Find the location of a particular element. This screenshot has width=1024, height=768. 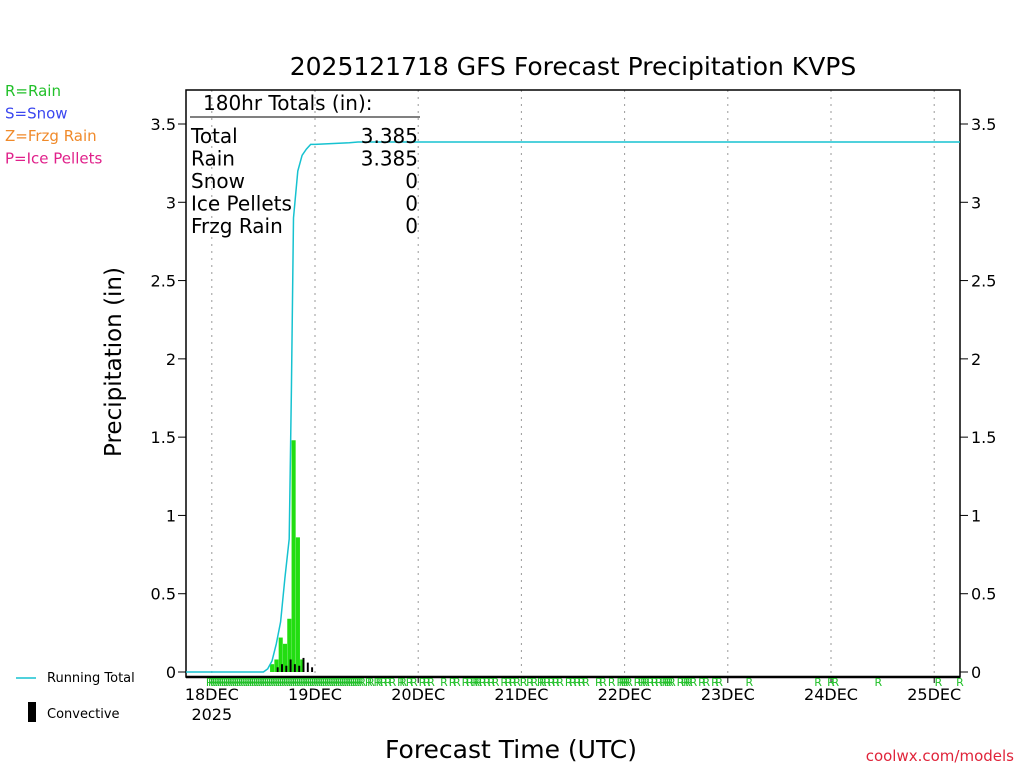

totals-row-label: Rain is located at coordinates (213, 159).